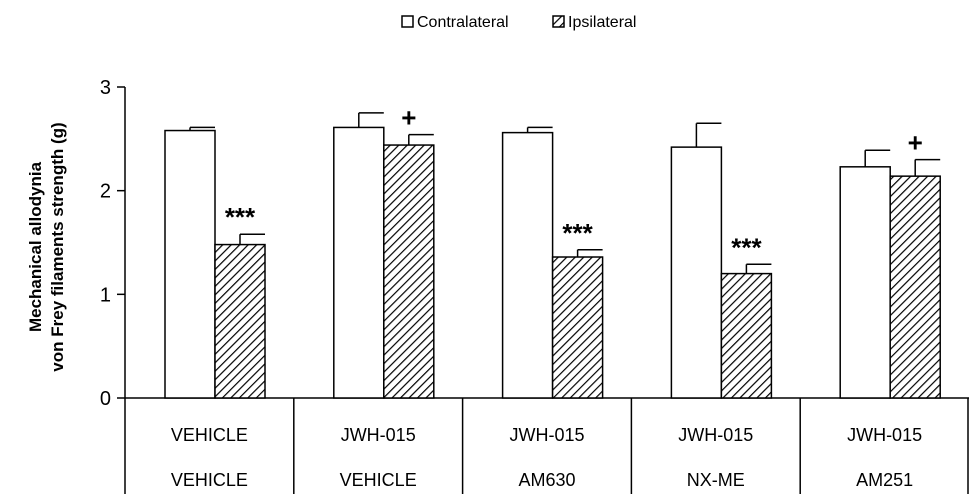 The height and width of the screenshot is (494, 969). Describe the element at coordinates (378, 435) in the screenshot. I see `category-label-row1-1: JWH-015` at that location.